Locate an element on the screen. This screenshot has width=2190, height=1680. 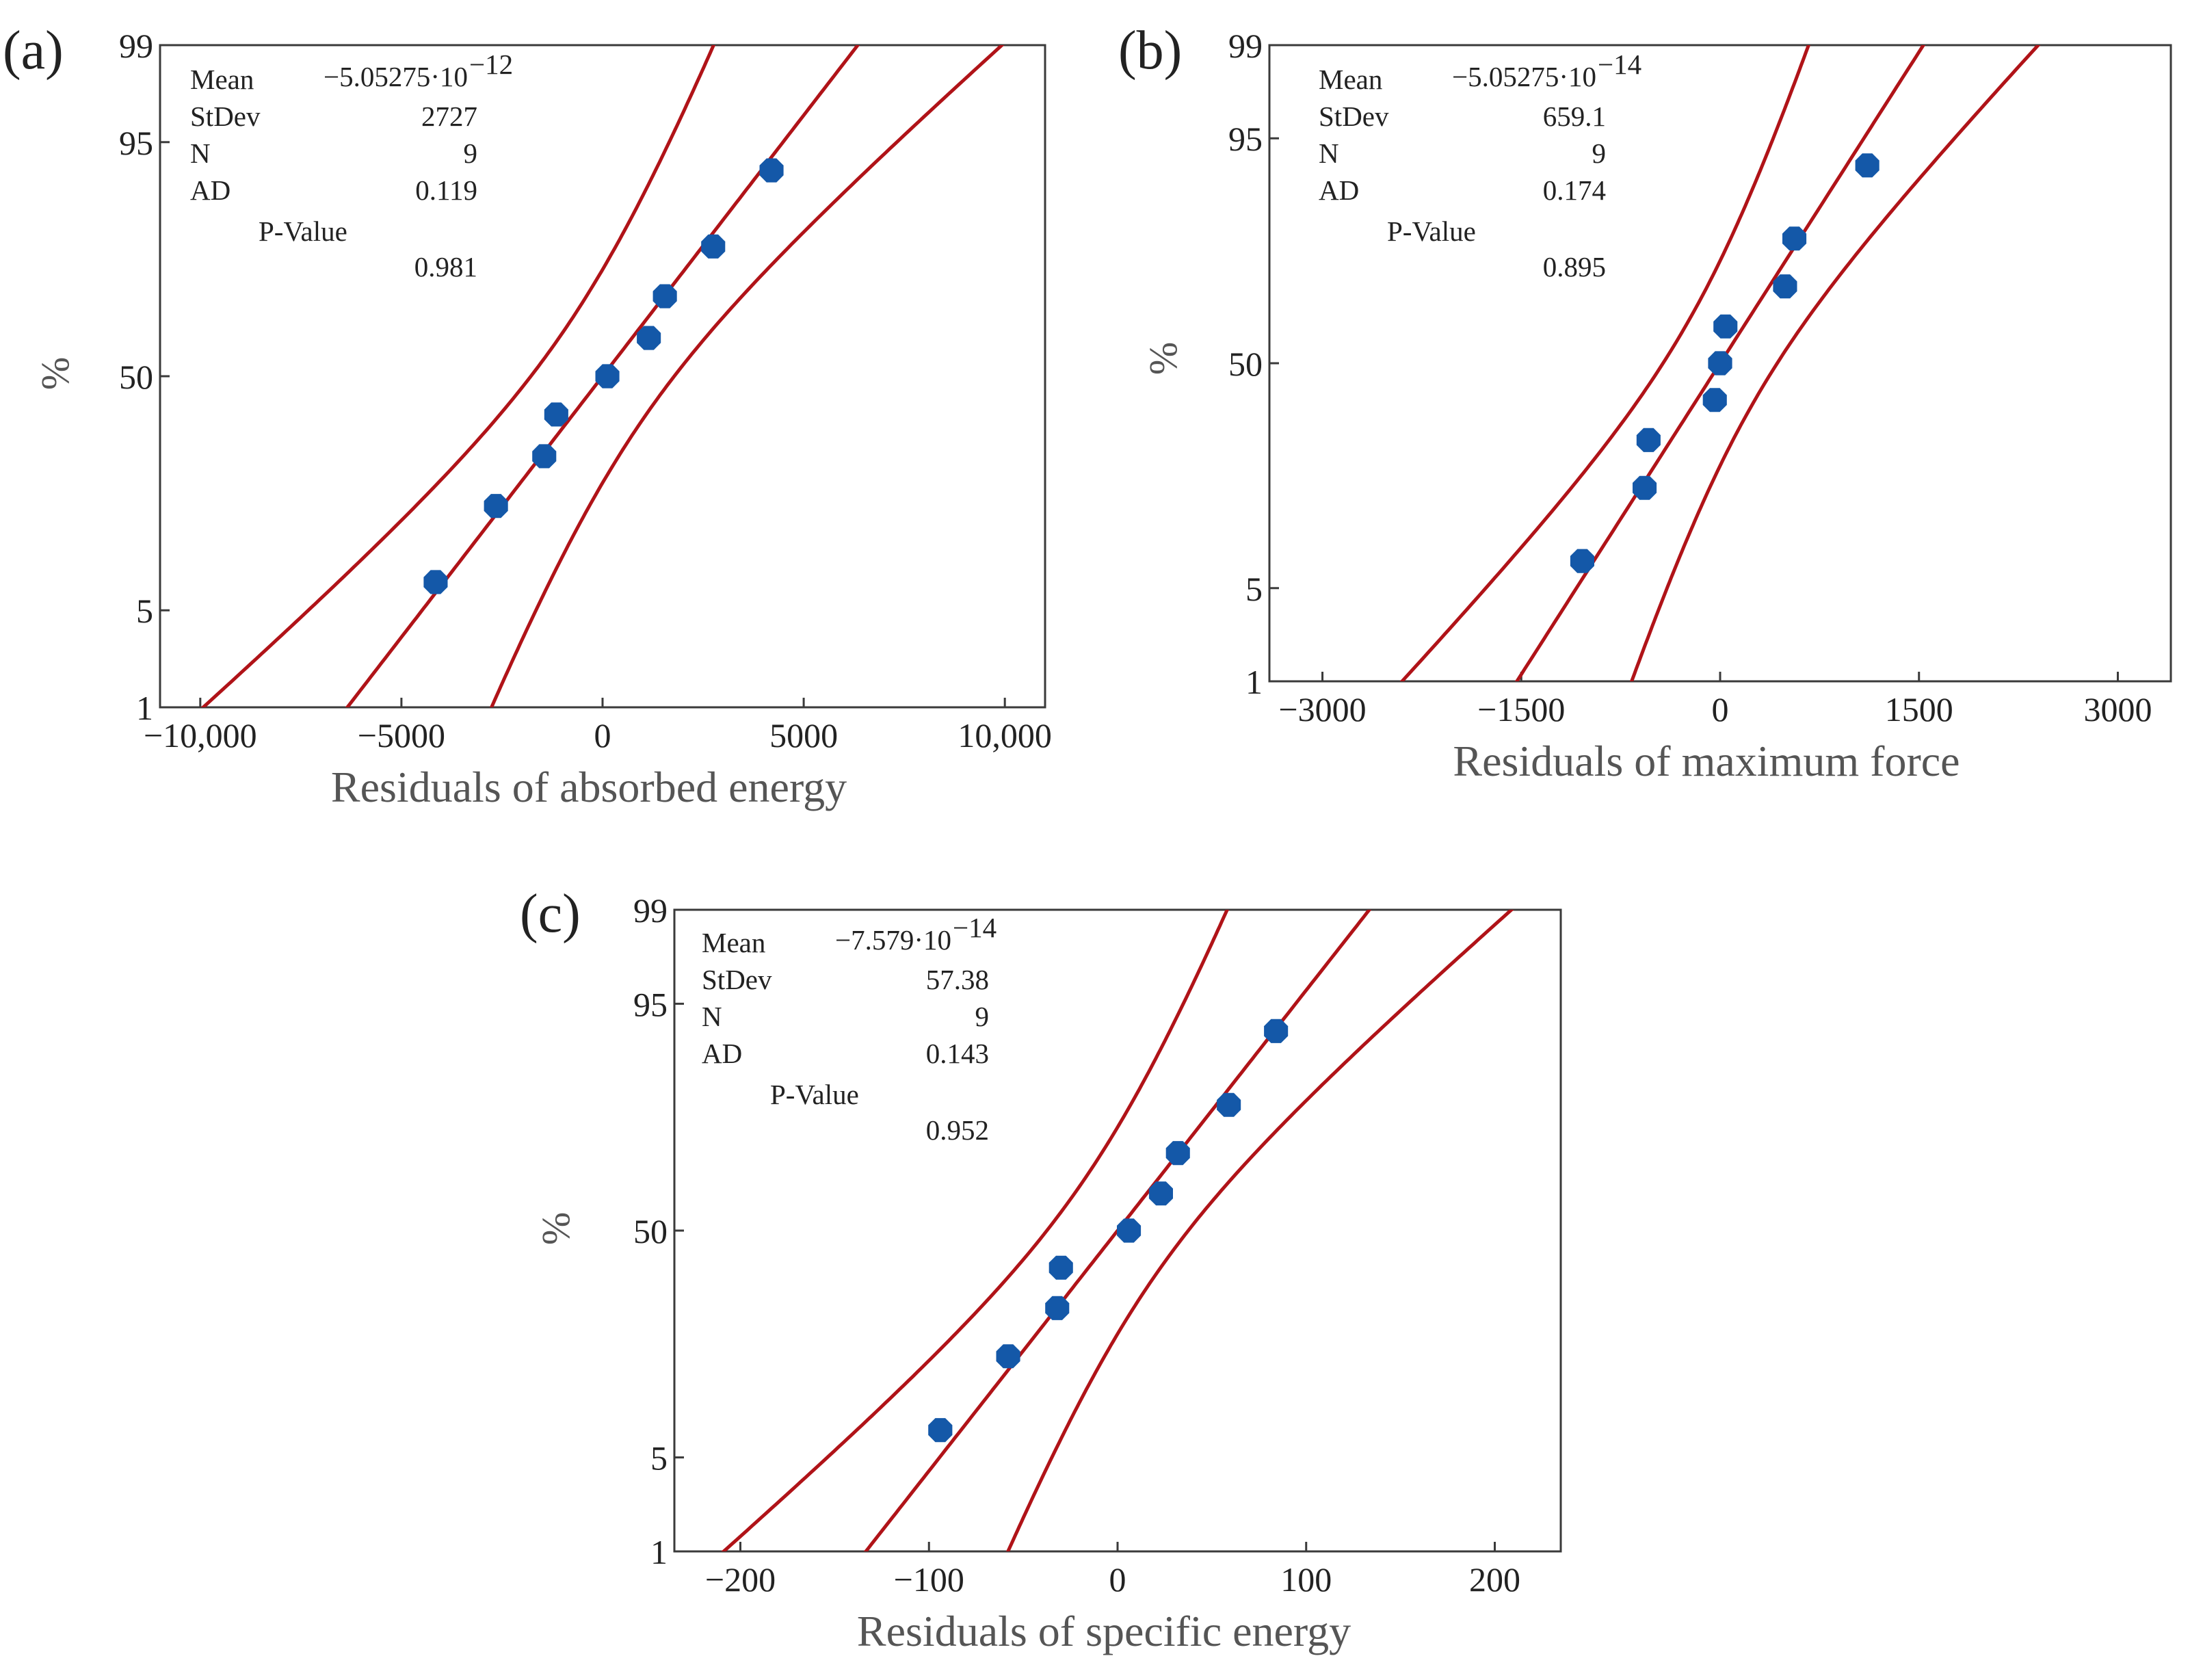
x-tick-label: 3000 is located at coordinates (2117, 709).